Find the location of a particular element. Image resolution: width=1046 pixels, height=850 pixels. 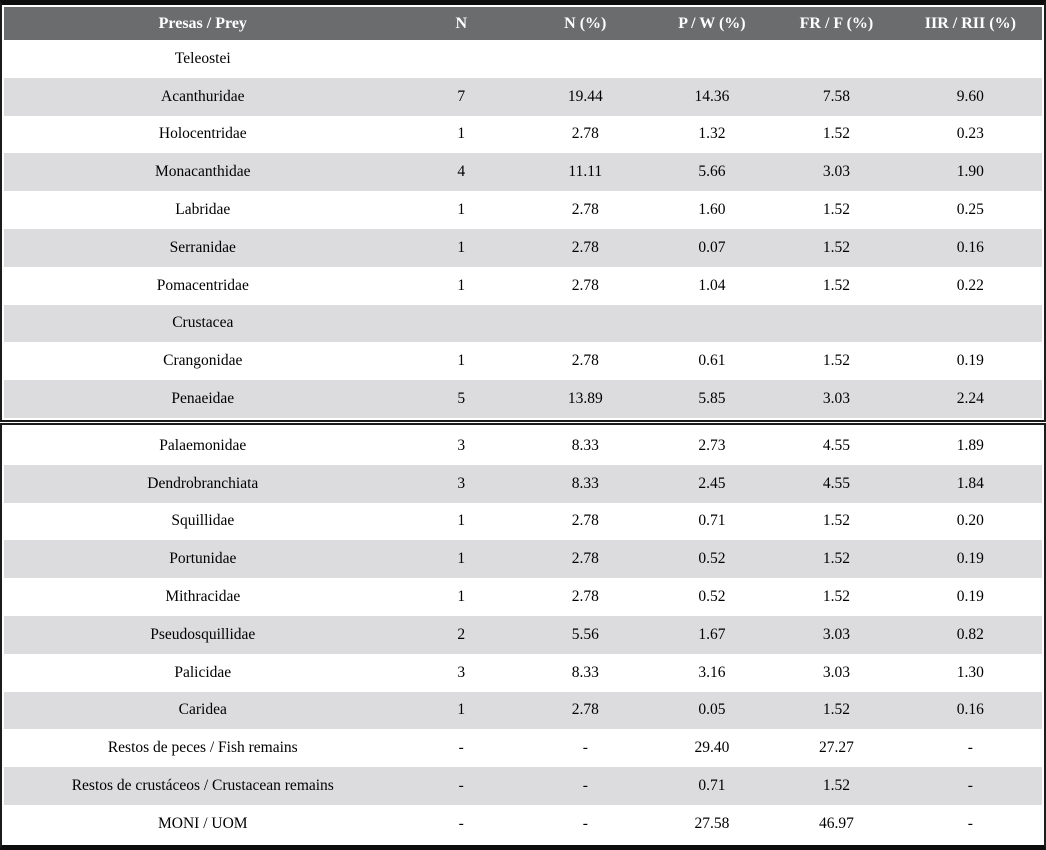

value-cell: 19.44 is located at coordinates (585, 96).